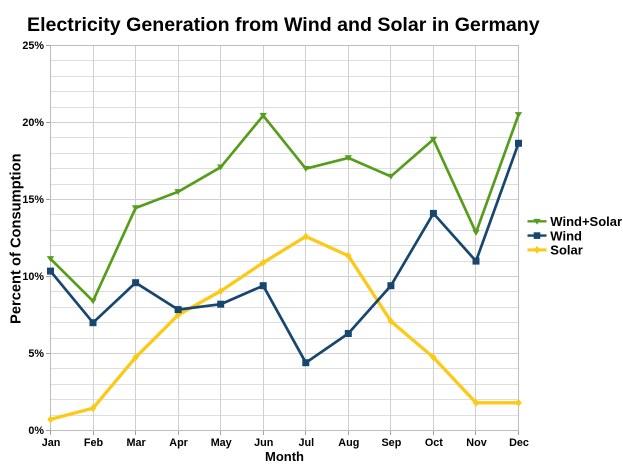 The width and height of the screenshot is (623, 472). I want to click on svg-text: Jan, so click(51, 443).